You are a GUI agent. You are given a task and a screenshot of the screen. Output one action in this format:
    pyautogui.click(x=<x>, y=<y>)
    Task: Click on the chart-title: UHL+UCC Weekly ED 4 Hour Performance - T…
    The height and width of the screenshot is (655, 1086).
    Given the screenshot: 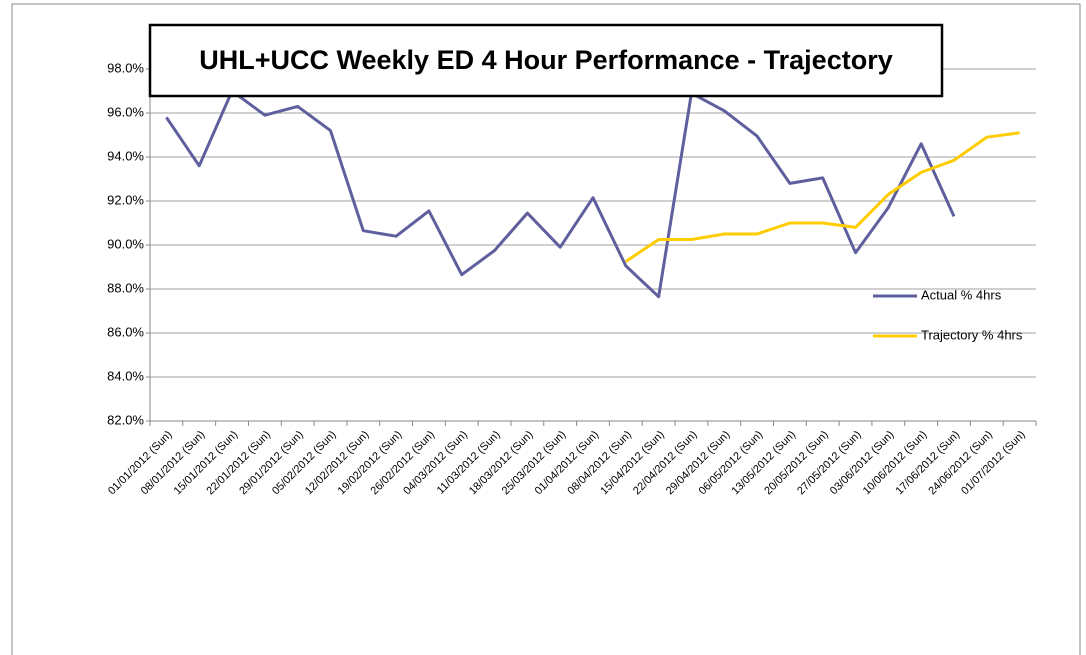 What is the action you would take?
    pyautogui.click(x=545, y=60)
    